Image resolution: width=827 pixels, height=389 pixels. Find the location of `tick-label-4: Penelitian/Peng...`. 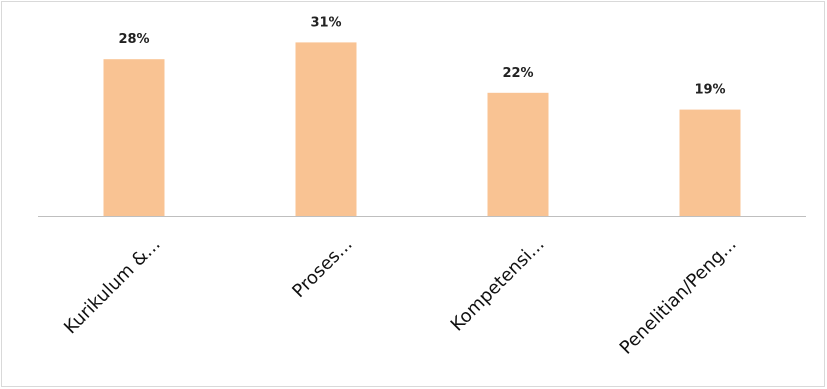

tick-label-4: Penelitian/Peng... is located at coordinates (678, 296).